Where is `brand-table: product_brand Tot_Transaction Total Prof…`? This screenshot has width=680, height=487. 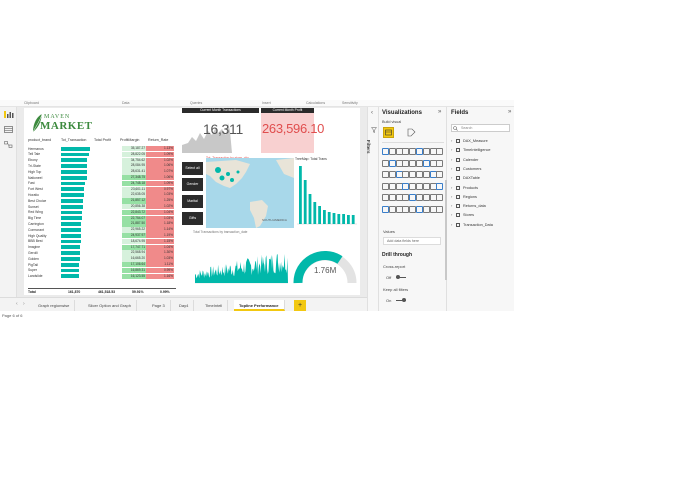 brand-table: product_brand Tot_Transaction Total Prof… is located at coordinates (102, 216).